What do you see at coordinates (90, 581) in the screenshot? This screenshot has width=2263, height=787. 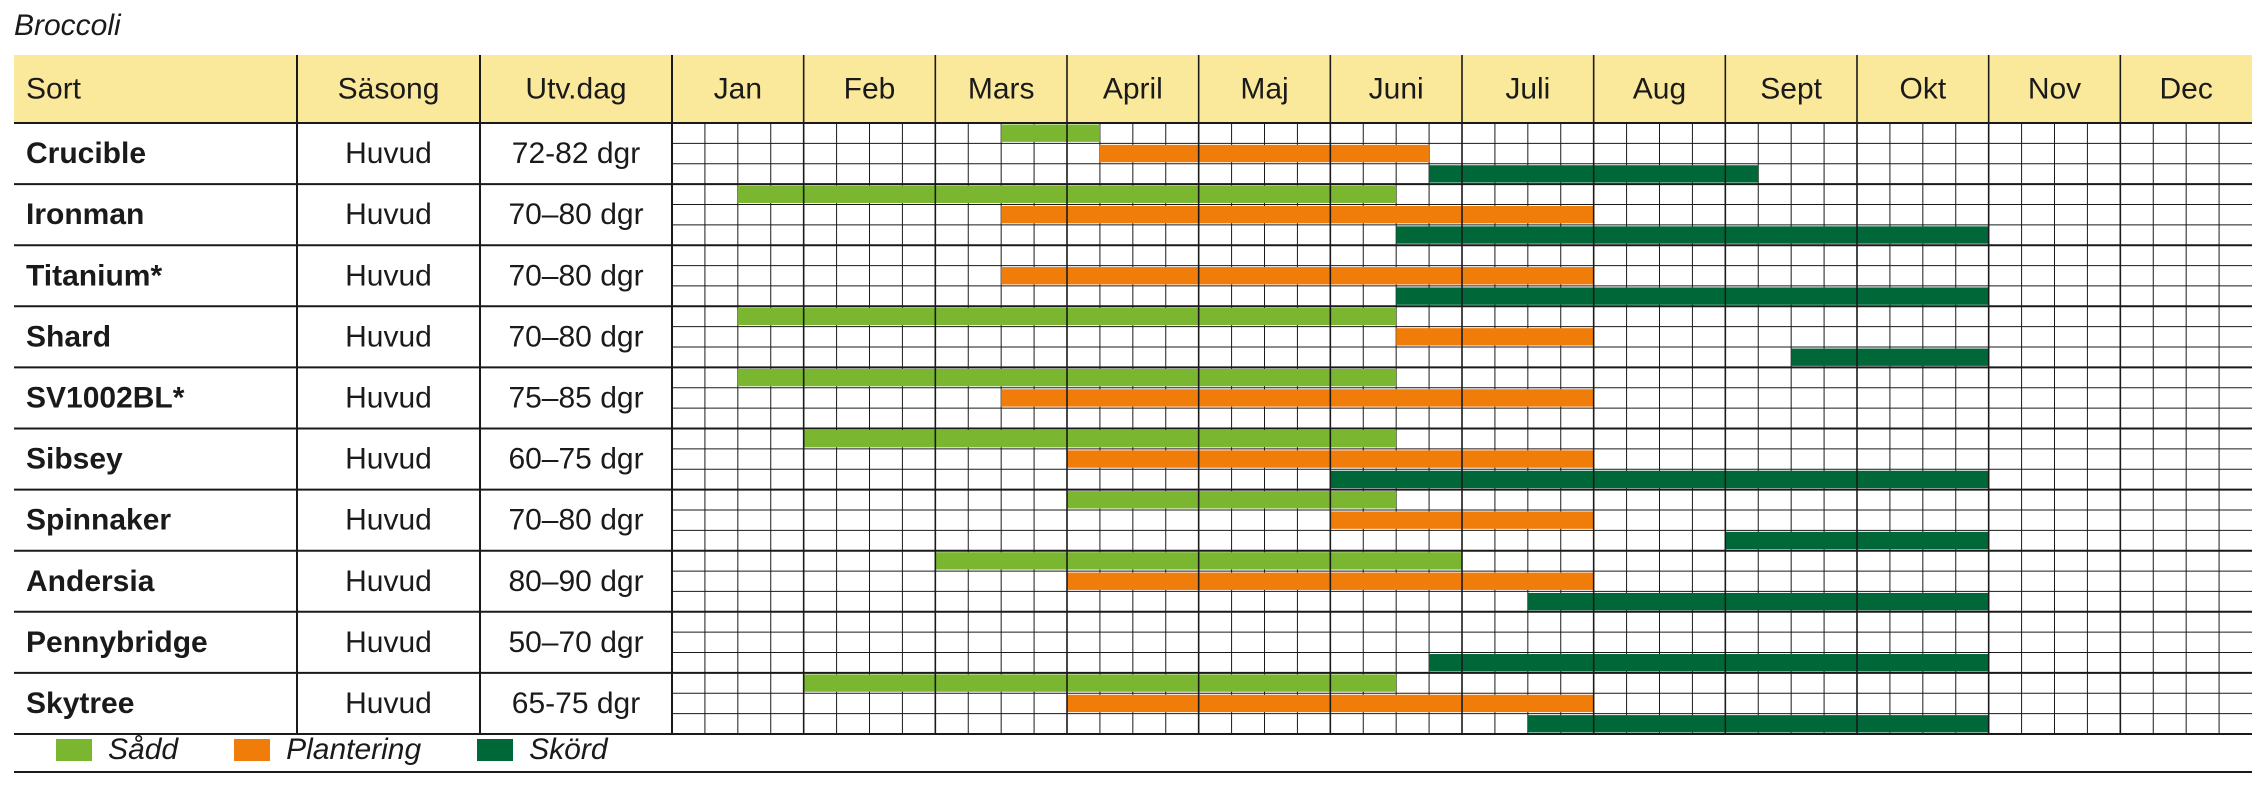 I see `row-name: Andersia` at bounding box center [90, 581].